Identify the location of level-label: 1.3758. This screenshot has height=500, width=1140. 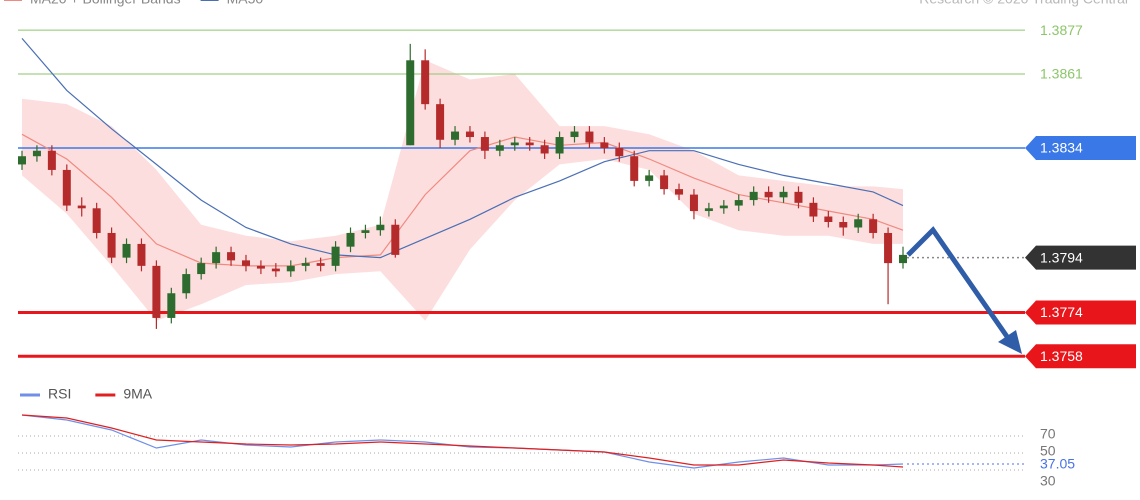
(1061, 356).